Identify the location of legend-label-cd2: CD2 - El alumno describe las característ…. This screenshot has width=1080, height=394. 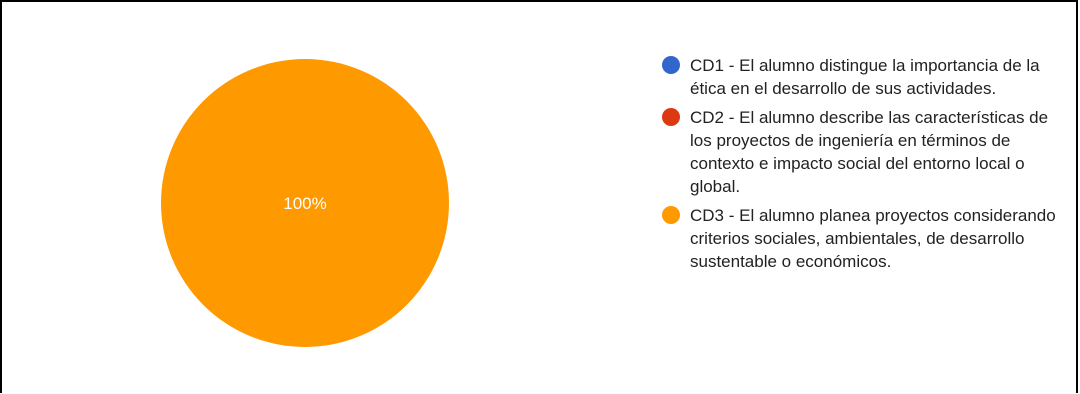
(869, 152).